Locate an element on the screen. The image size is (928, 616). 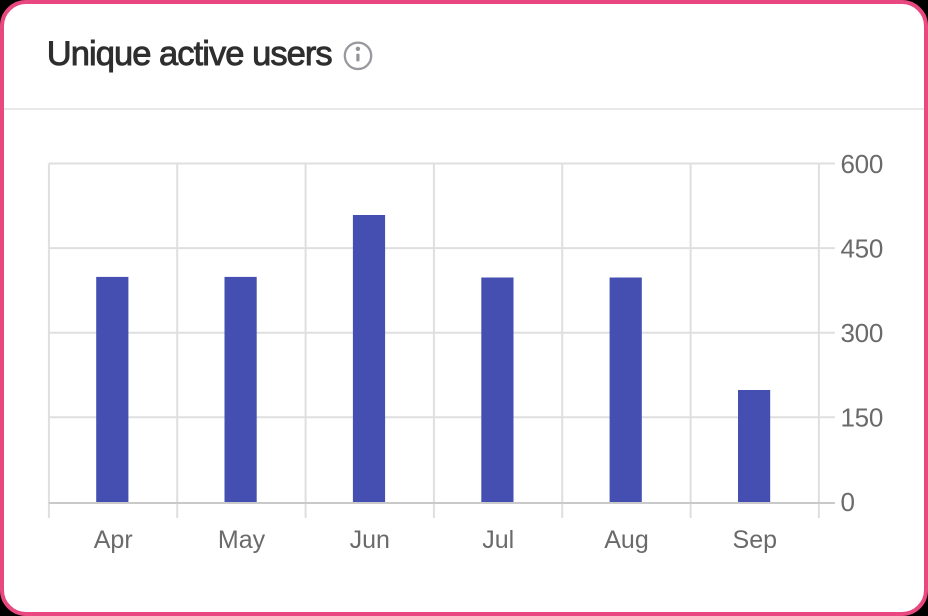
svg-text: May is located at coordinates (242, 540).